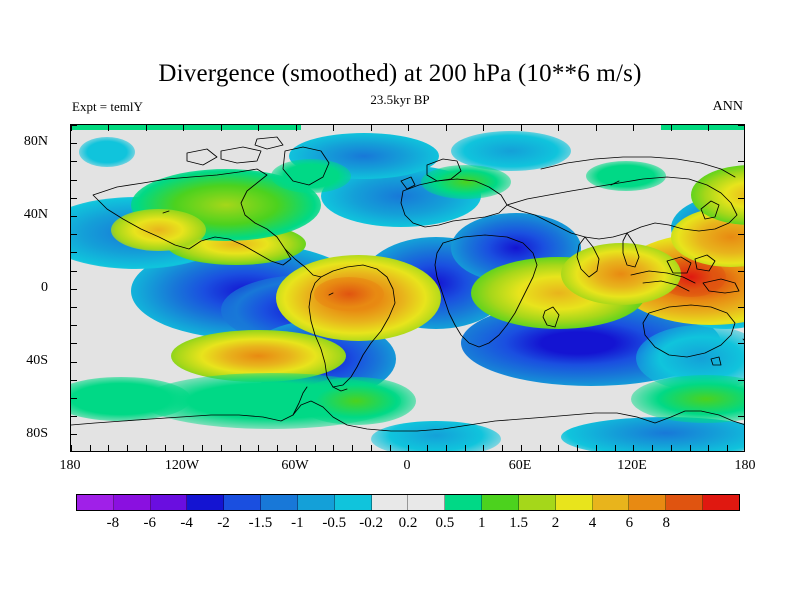 Image resolution: width=800 pixels, height=600 pixels. What do you see at coordinates (37, 360) in the screenshot?
I see `y-axis-label-40s: 40S` at bounding box center [37, 360].